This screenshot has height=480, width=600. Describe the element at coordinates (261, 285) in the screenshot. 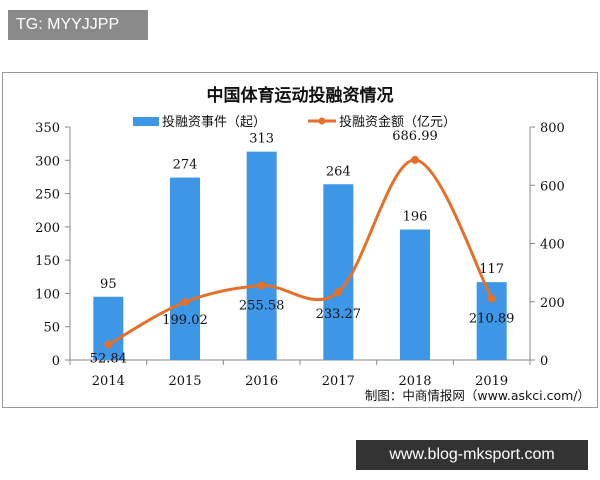

I see `line-point-2016` at that location.